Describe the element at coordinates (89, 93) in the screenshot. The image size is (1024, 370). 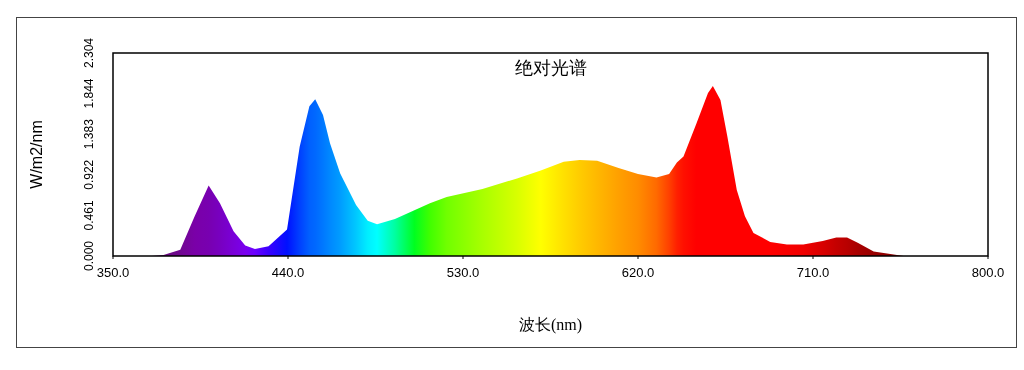
I see `y-tick-label: 1.844` at that location.